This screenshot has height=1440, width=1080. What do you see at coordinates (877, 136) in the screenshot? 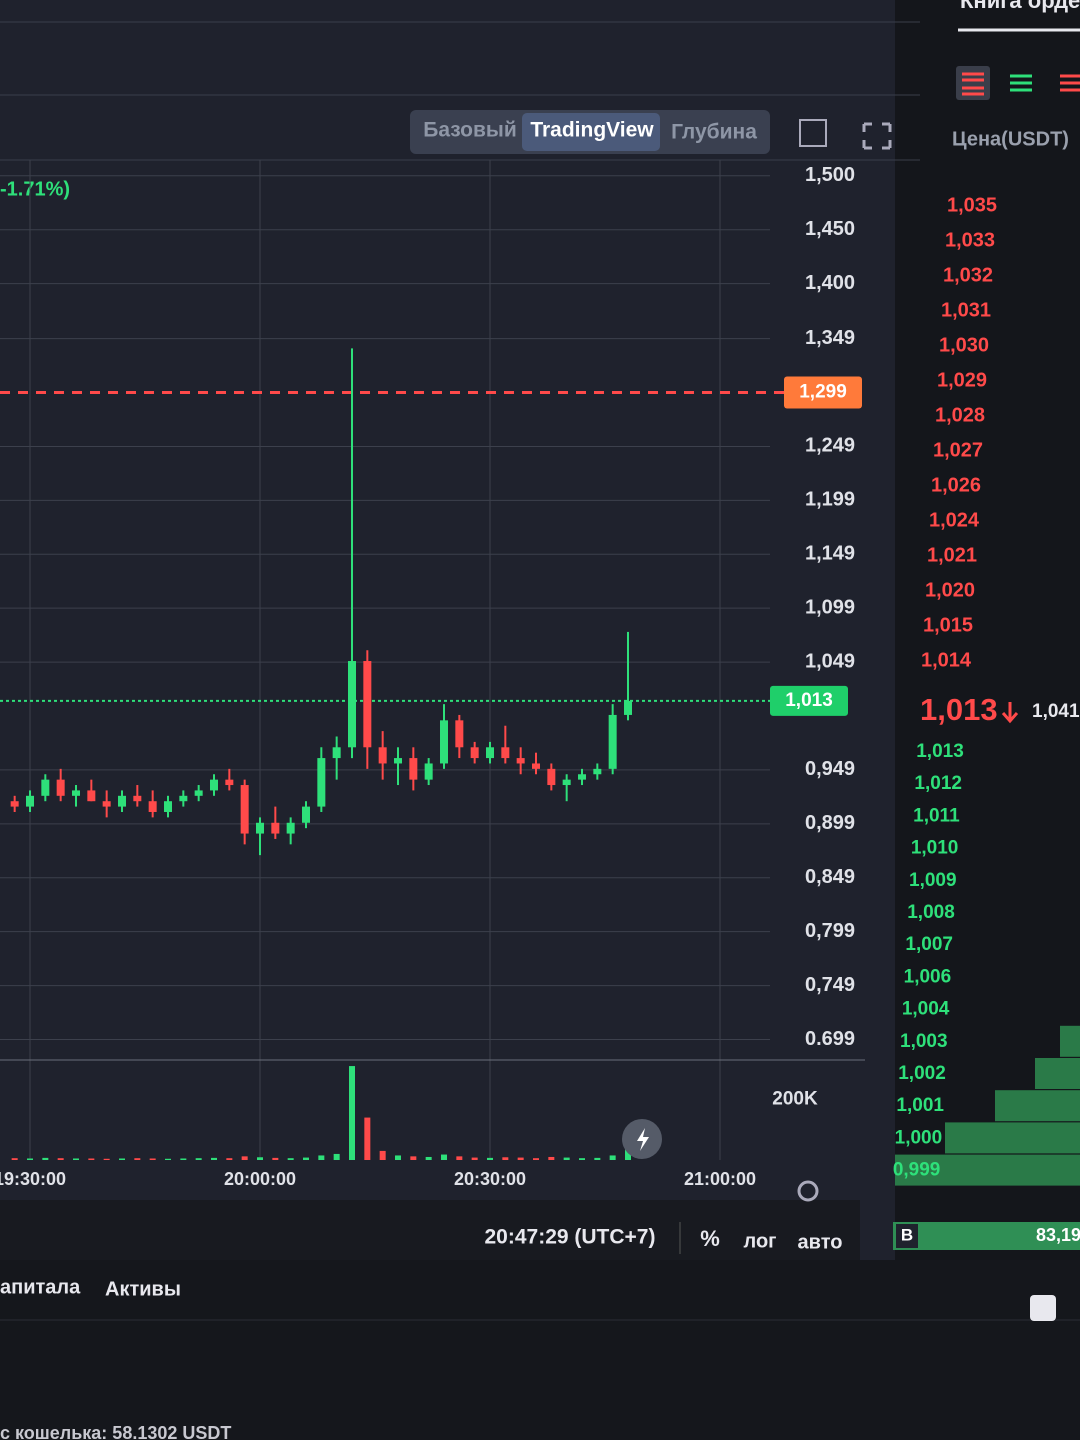
I see `fullscreen-icon` at bounding box center [877, 136].